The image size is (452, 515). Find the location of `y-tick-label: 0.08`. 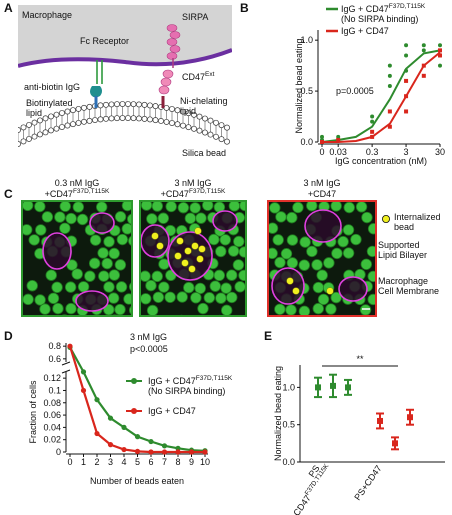

y-tick-label: 0.08 is located at coordinates (52, 403).